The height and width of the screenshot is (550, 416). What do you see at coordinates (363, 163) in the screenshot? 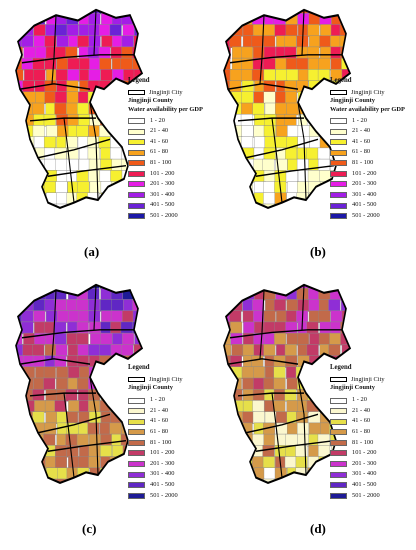
I see `legend-class-label: 81 - 100` at bounding box center [363, 163].